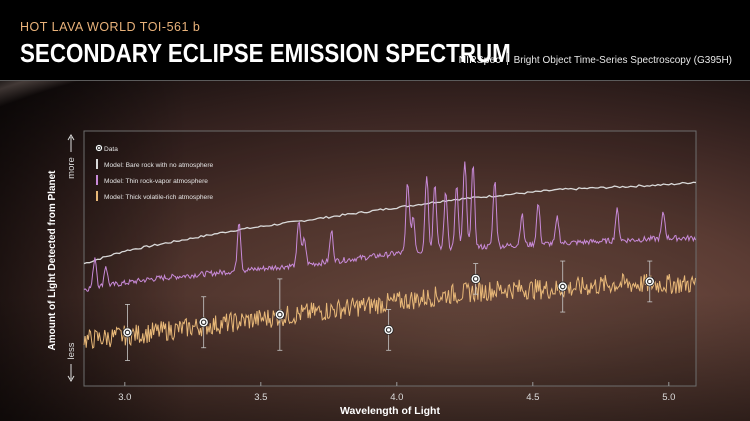  What do you see at coordinates (390, 411) in the screenshot?
I see `x-axis-label: Wavelength of Light` at bounding box center [390, 411].